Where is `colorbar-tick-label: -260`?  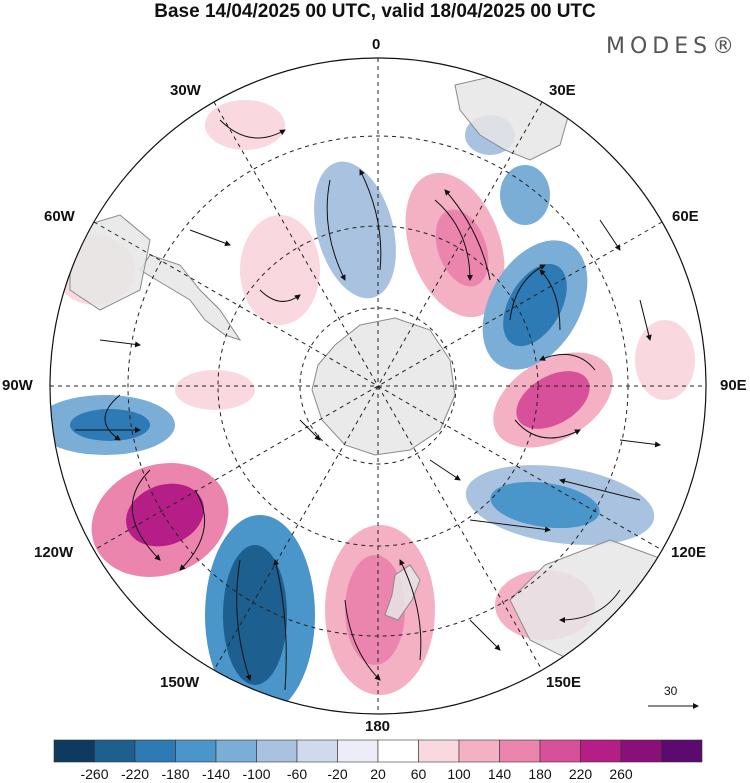
colorbar-tick-label: -260 is located at coordinates (94, 774).